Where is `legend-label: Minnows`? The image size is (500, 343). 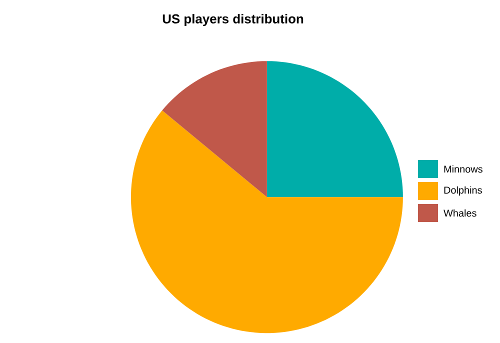 legend-label: Minnows is located at coordinates (463, 169).